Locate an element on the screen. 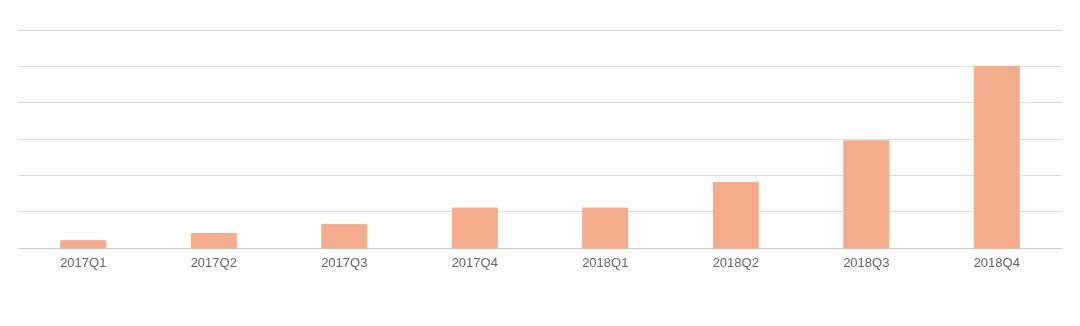  x-tick-label: 2018Q4 is located at coordinates (996, 262).